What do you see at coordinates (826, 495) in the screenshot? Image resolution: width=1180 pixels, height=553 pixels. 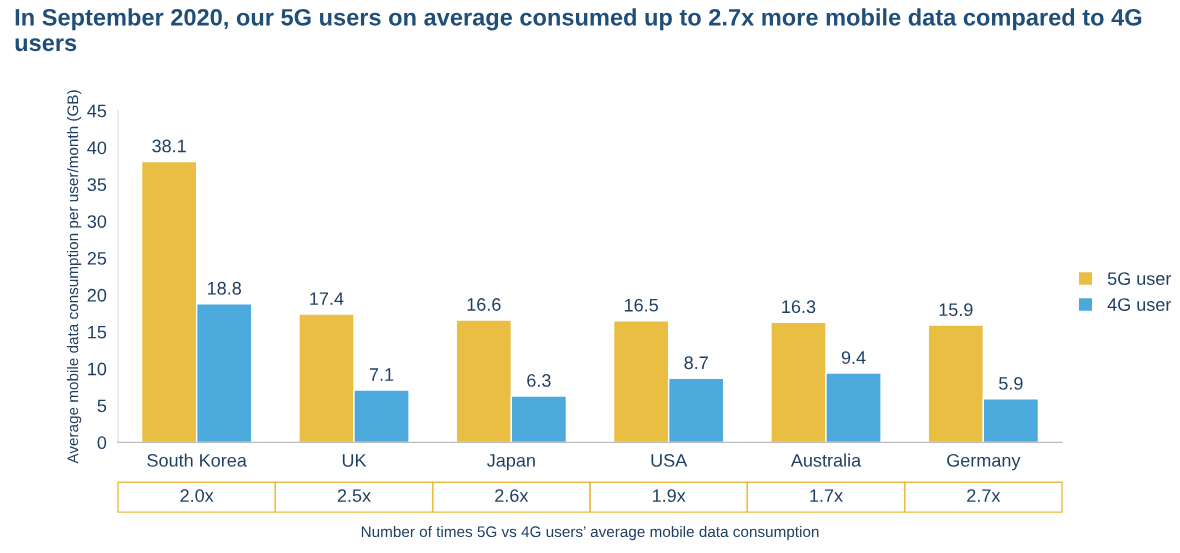 I see `text: 1.7x` at bounding box center [826, 495].